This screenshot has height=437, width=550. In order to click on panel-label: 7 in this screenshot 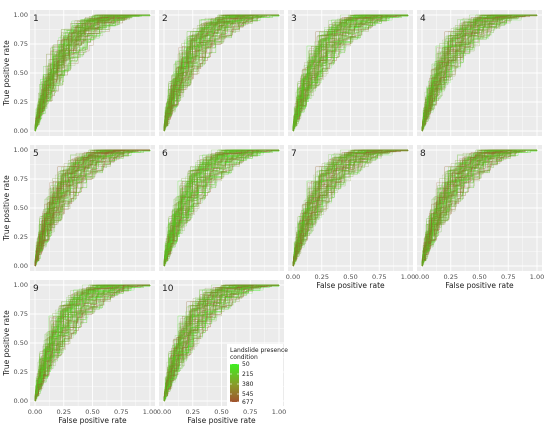, I will do `click(294, 154)`.